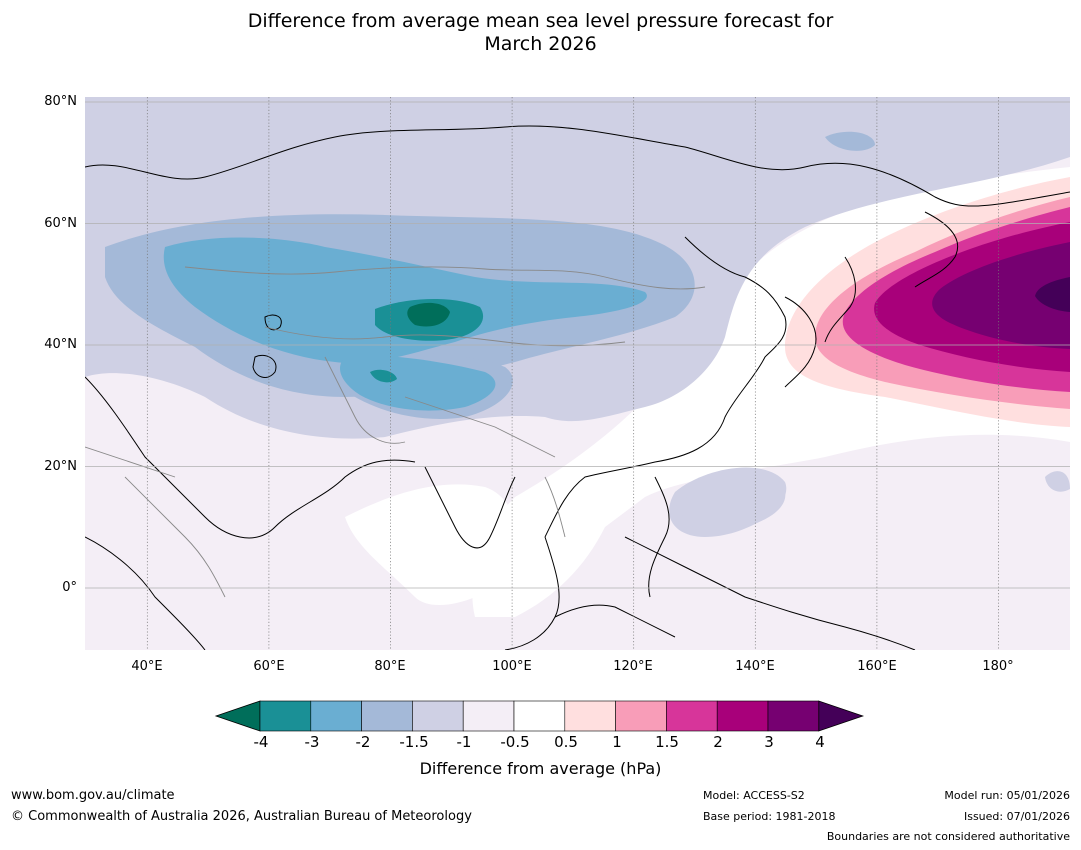 The width and height of the screenshot is (1081, 850). Describe the element at coordinates (147, 666) in the screenshot. I see `lon-label-40e: 40°E` at that location.